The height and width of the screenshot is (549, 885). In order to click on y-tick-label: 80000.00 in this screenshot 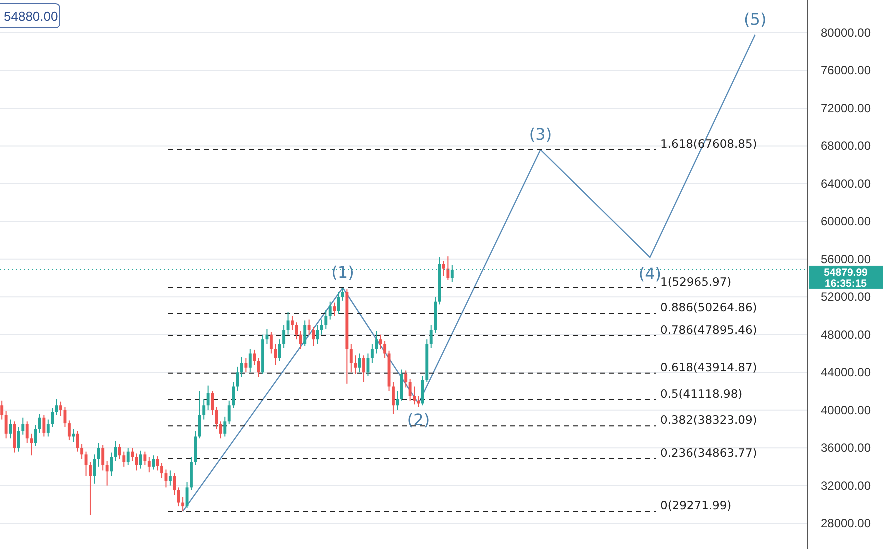, I will do `click(846, 33)`.